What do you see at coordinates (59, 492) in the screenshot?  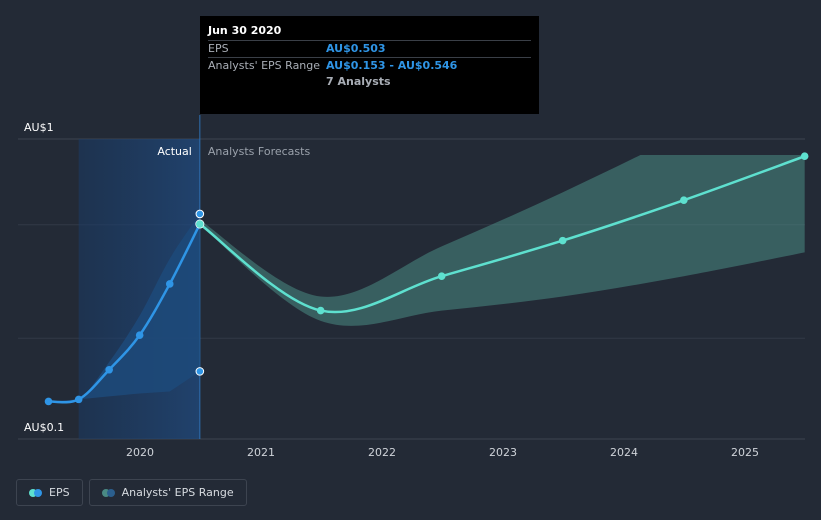 I see `legend-eps-label: EPS` at bounding box center [59, 492].